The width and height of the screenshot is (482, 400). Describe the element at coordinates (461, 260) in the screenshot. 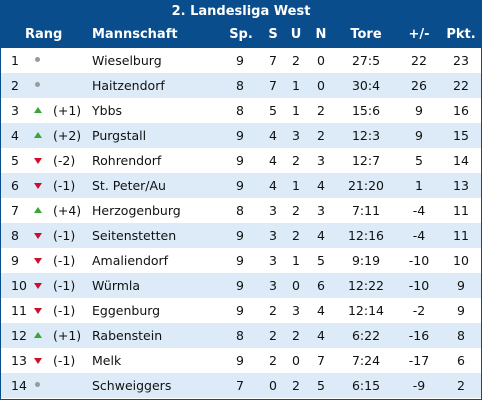

I see `points: 10` at that location.